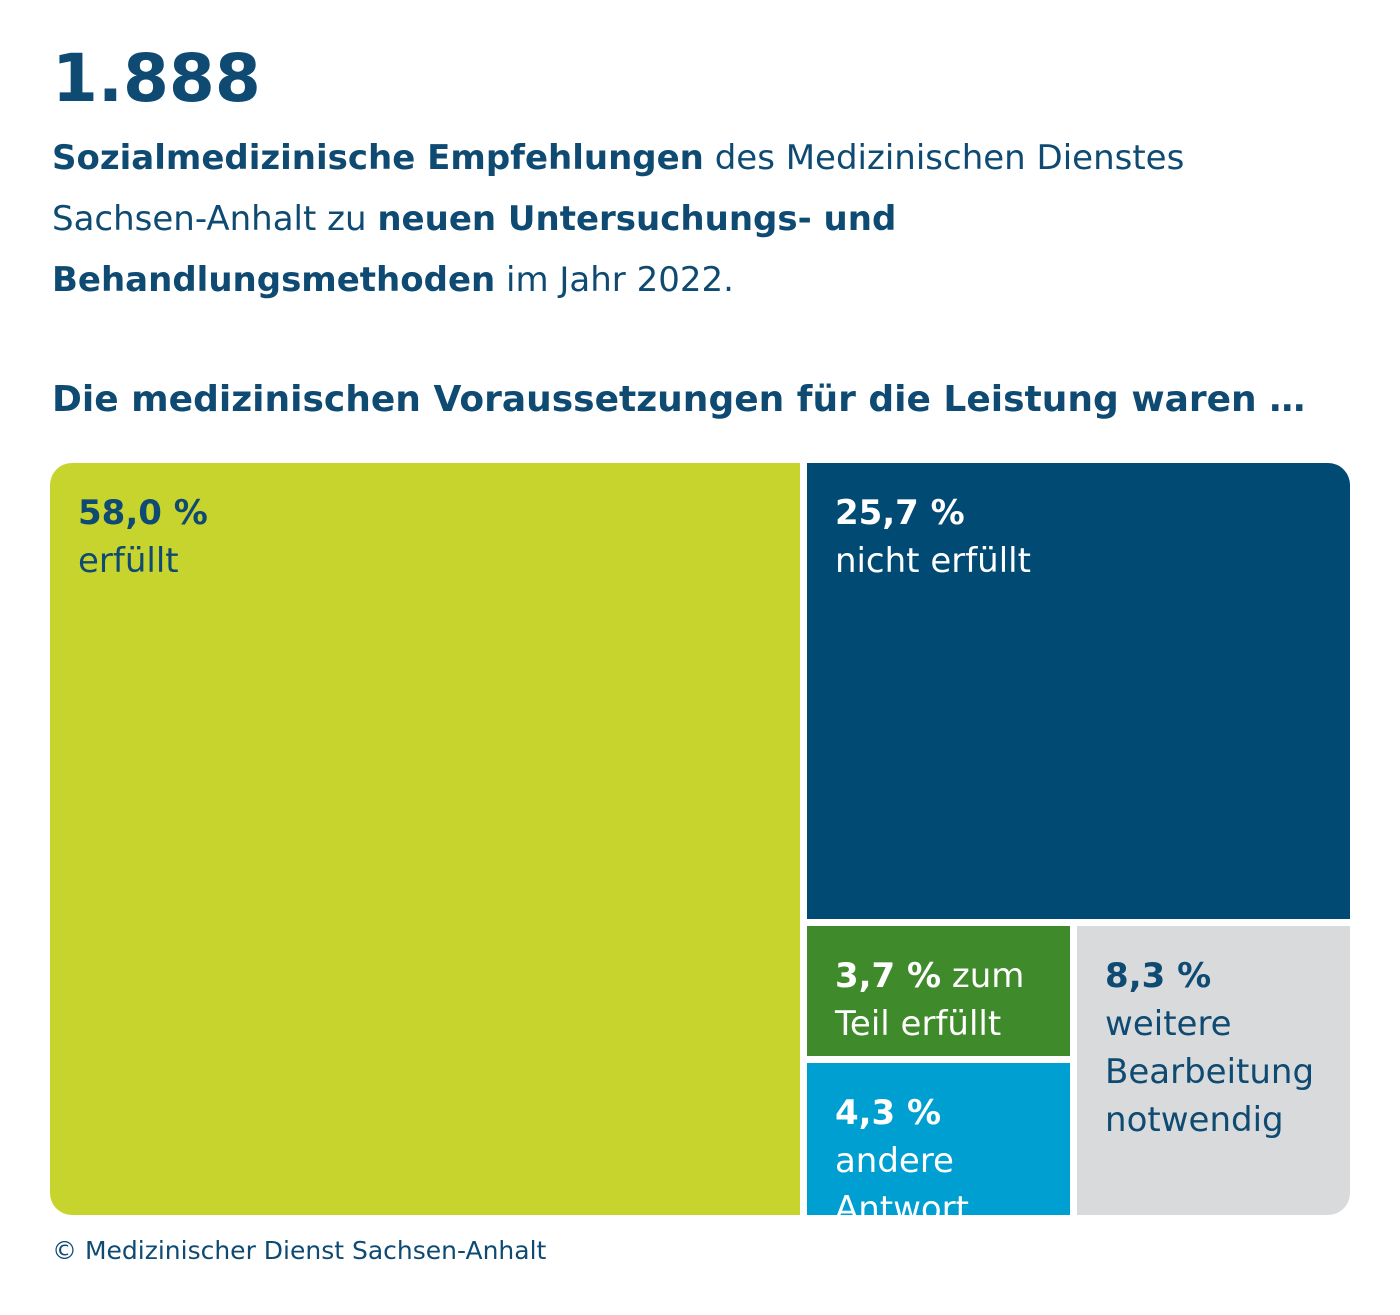 Image resolution: width=1400 pixels, height=1315 pixels. What do you see at coordinates (888, 975) in the screenshot?
I see `tile-zum-teil-erfuellt-value: 3,7 %` at bounding box center [888, 975].